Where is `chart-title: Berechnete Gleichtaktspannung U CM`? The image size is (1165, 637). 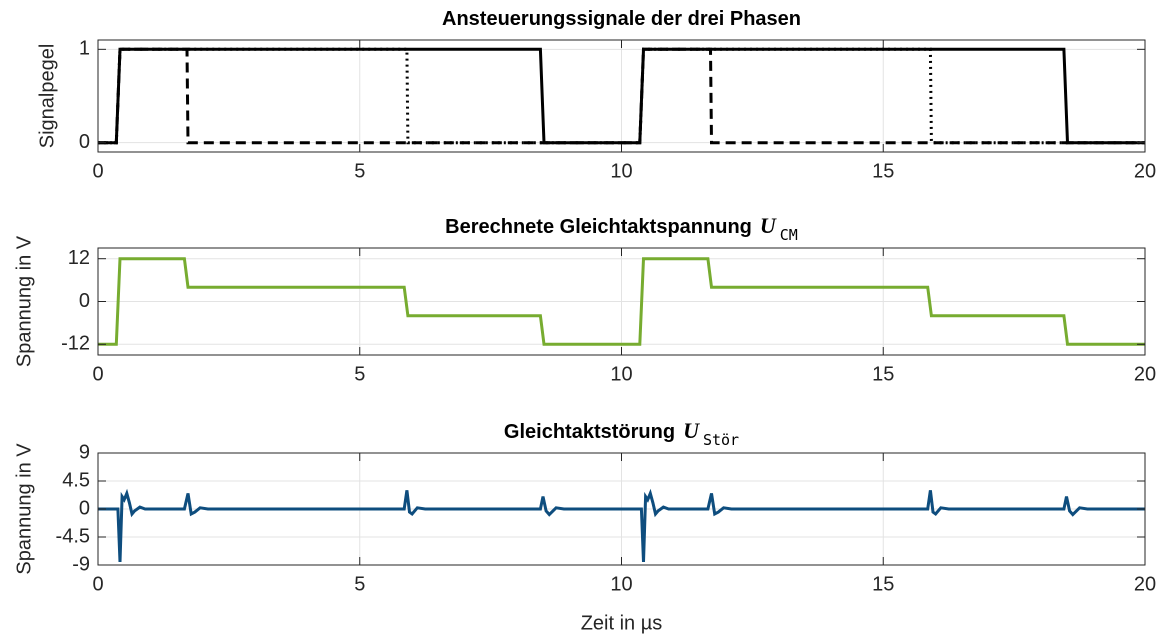 chart-title: Berechnete Gleichtaktspannung U CM is located at coordinates (621, 228).